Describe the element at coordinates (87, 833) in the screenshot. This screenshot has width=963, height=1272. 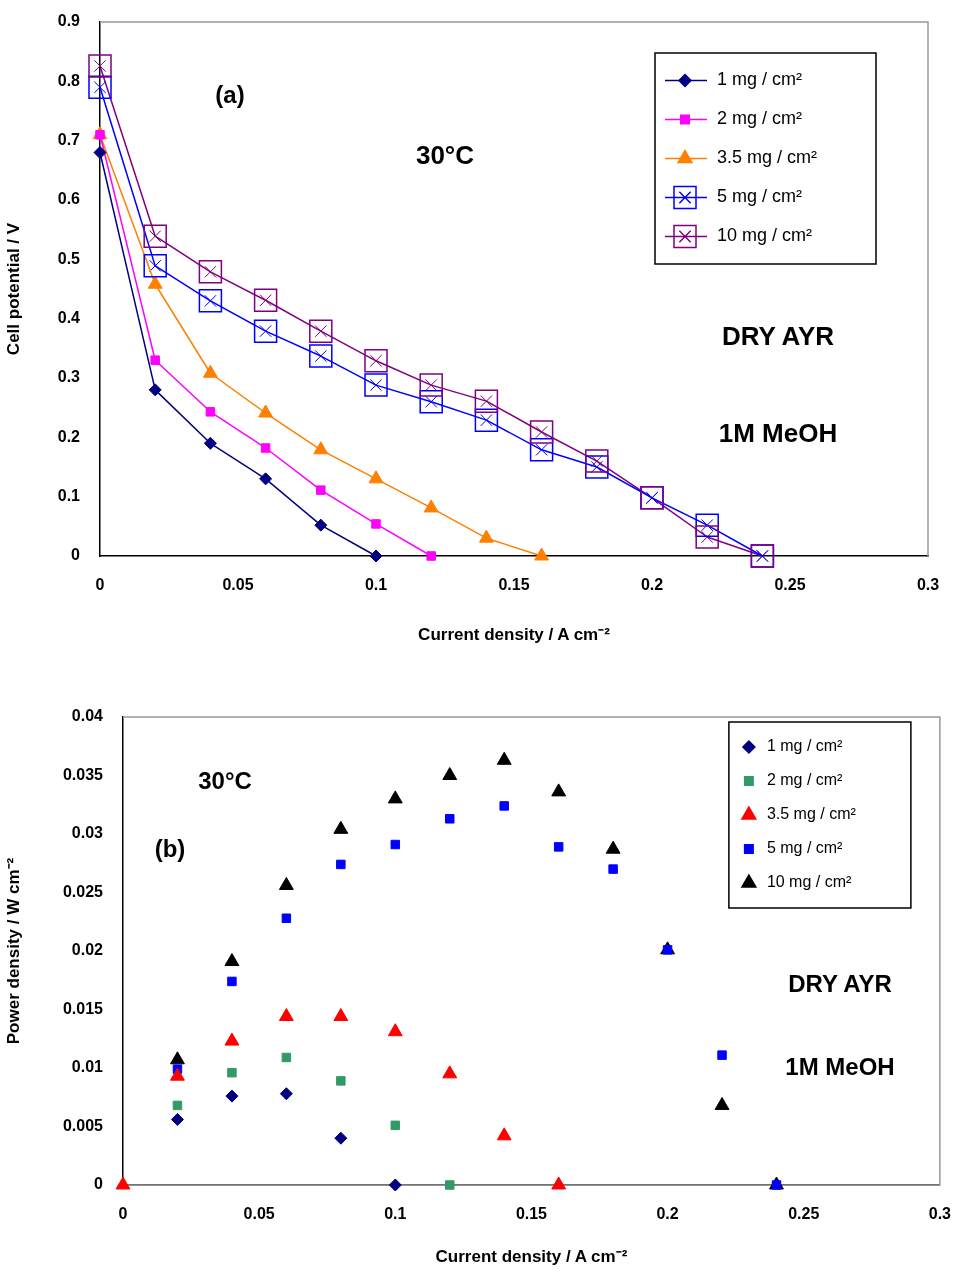
I see `y-tick-label: 0.03` at that location.